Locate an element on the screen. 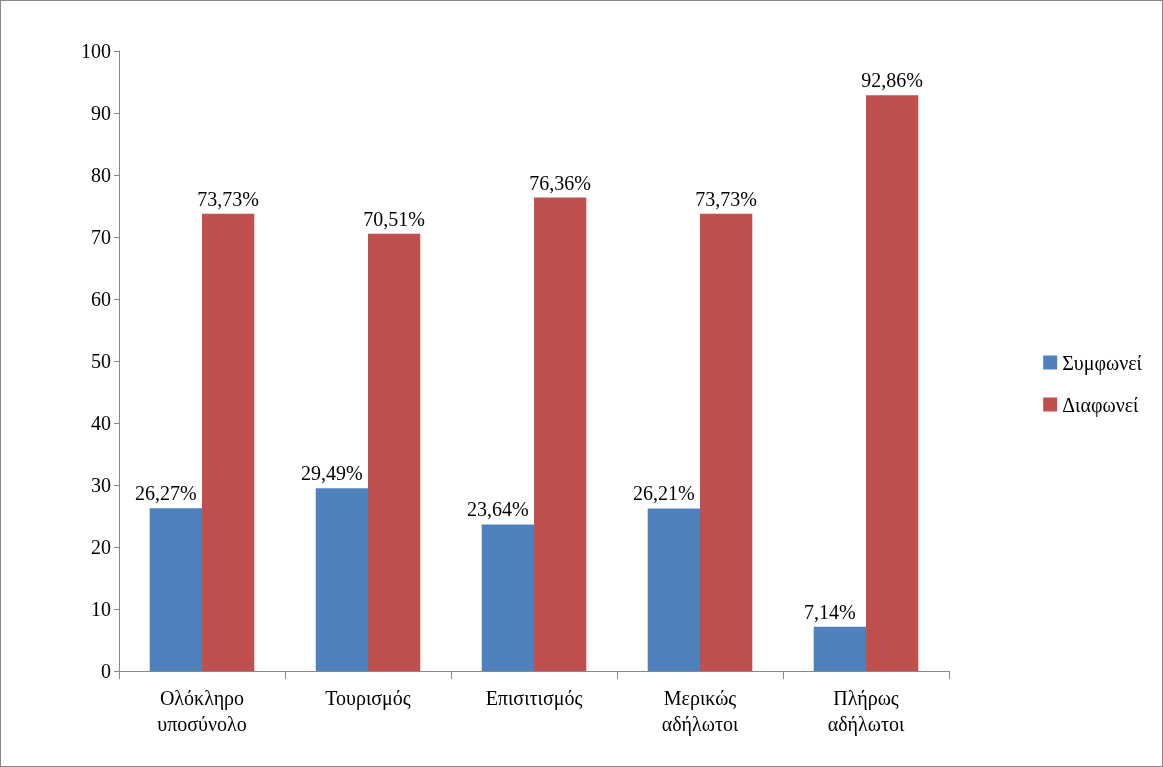 Image resolution: width=1163 pixels, height=767 pixels. y-tick-label: 50 is located at coordinates (101, 361).